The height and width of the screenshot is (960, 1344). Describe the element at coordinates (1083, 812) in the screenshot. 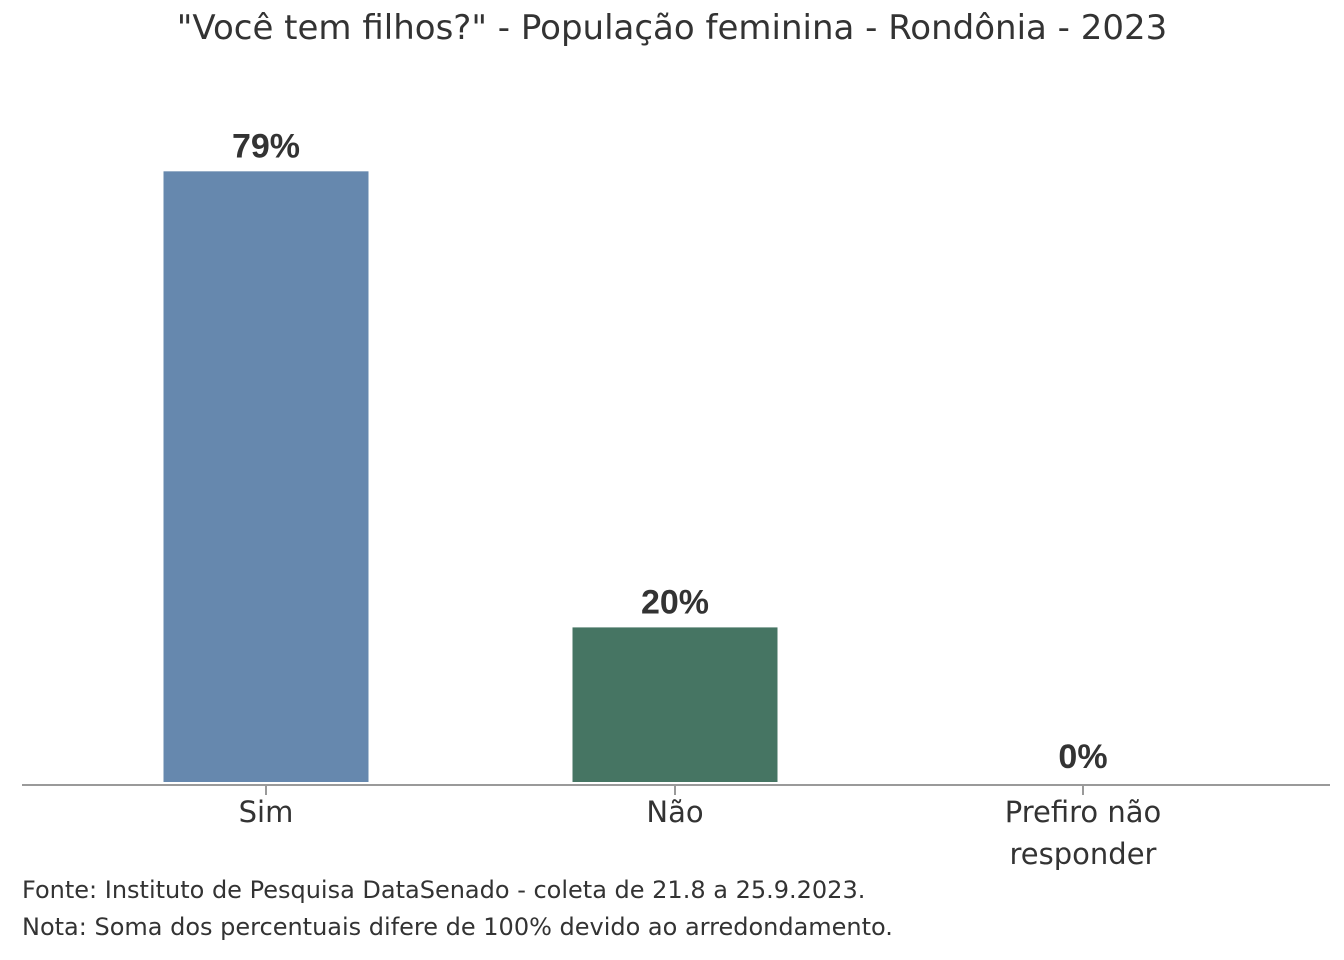

I see `category-label-2-line-0: Prefiro não` at that location.